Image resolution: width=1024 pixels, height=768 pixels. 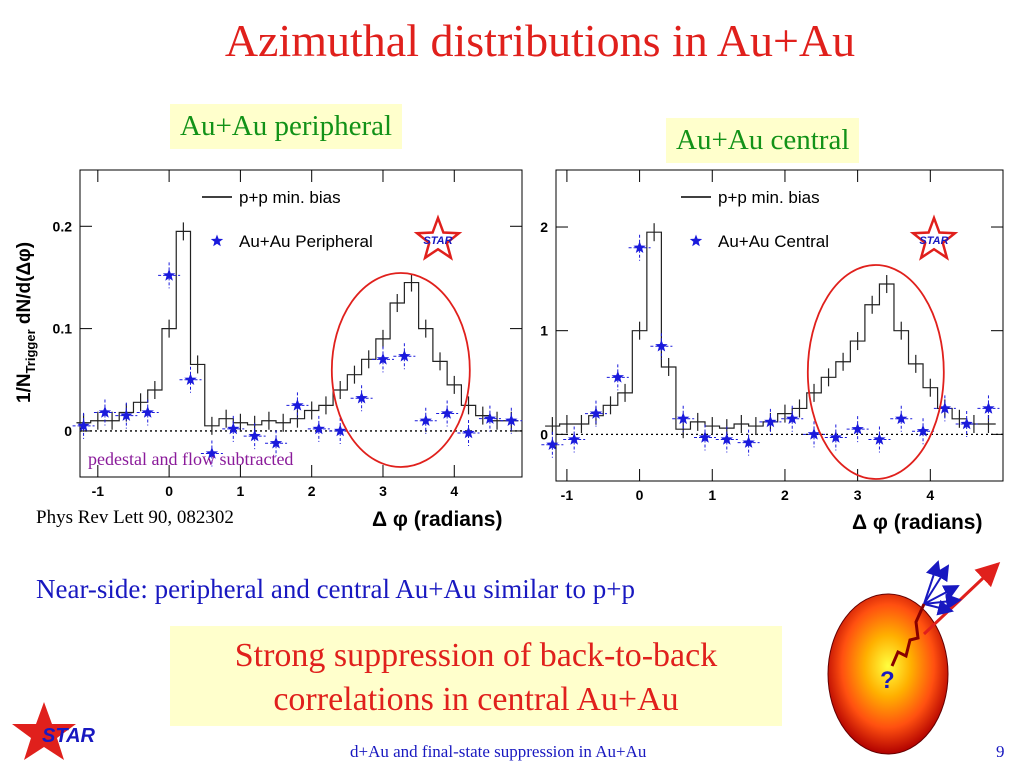 What do you see at coordinates (190, 459) in the screenshot?
I see `chart0-pedestal-annotation: pedestal and flow subtracted` at bounding box center [190, 459].